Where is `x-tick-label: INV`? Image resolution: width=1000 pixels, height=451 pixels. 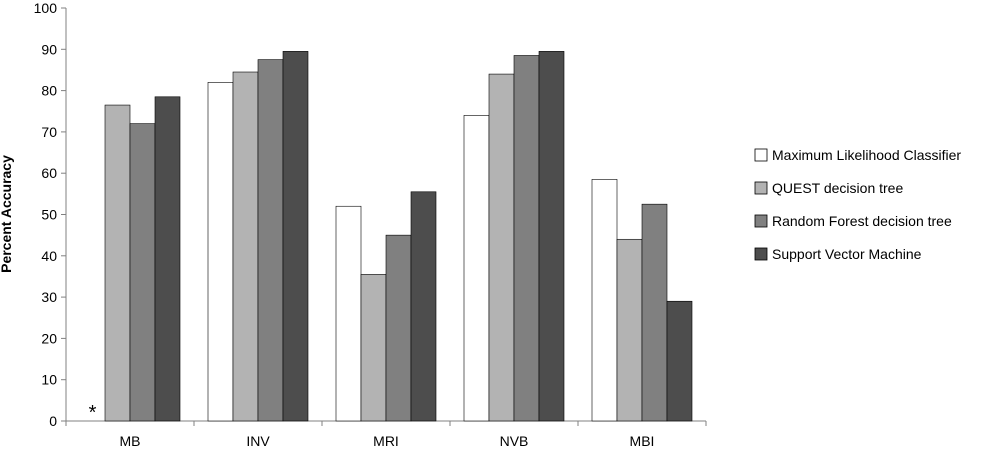
x-tick-label: INV is located at coordinates (258, 441).